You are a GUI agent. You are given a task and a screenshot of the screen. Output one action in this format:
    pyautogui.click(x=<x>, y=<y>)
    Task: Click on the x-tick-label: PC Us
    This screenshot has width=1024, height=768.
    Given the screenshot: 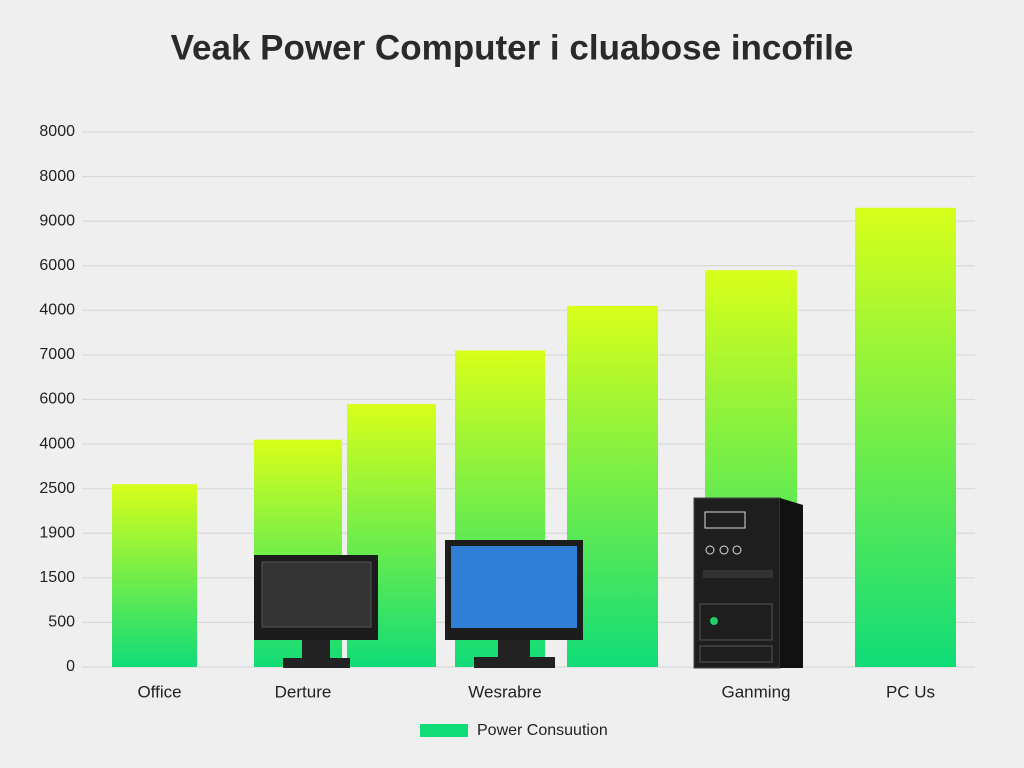 What is the action you would take?
    pyautogui.click(x=910, y=691)
    